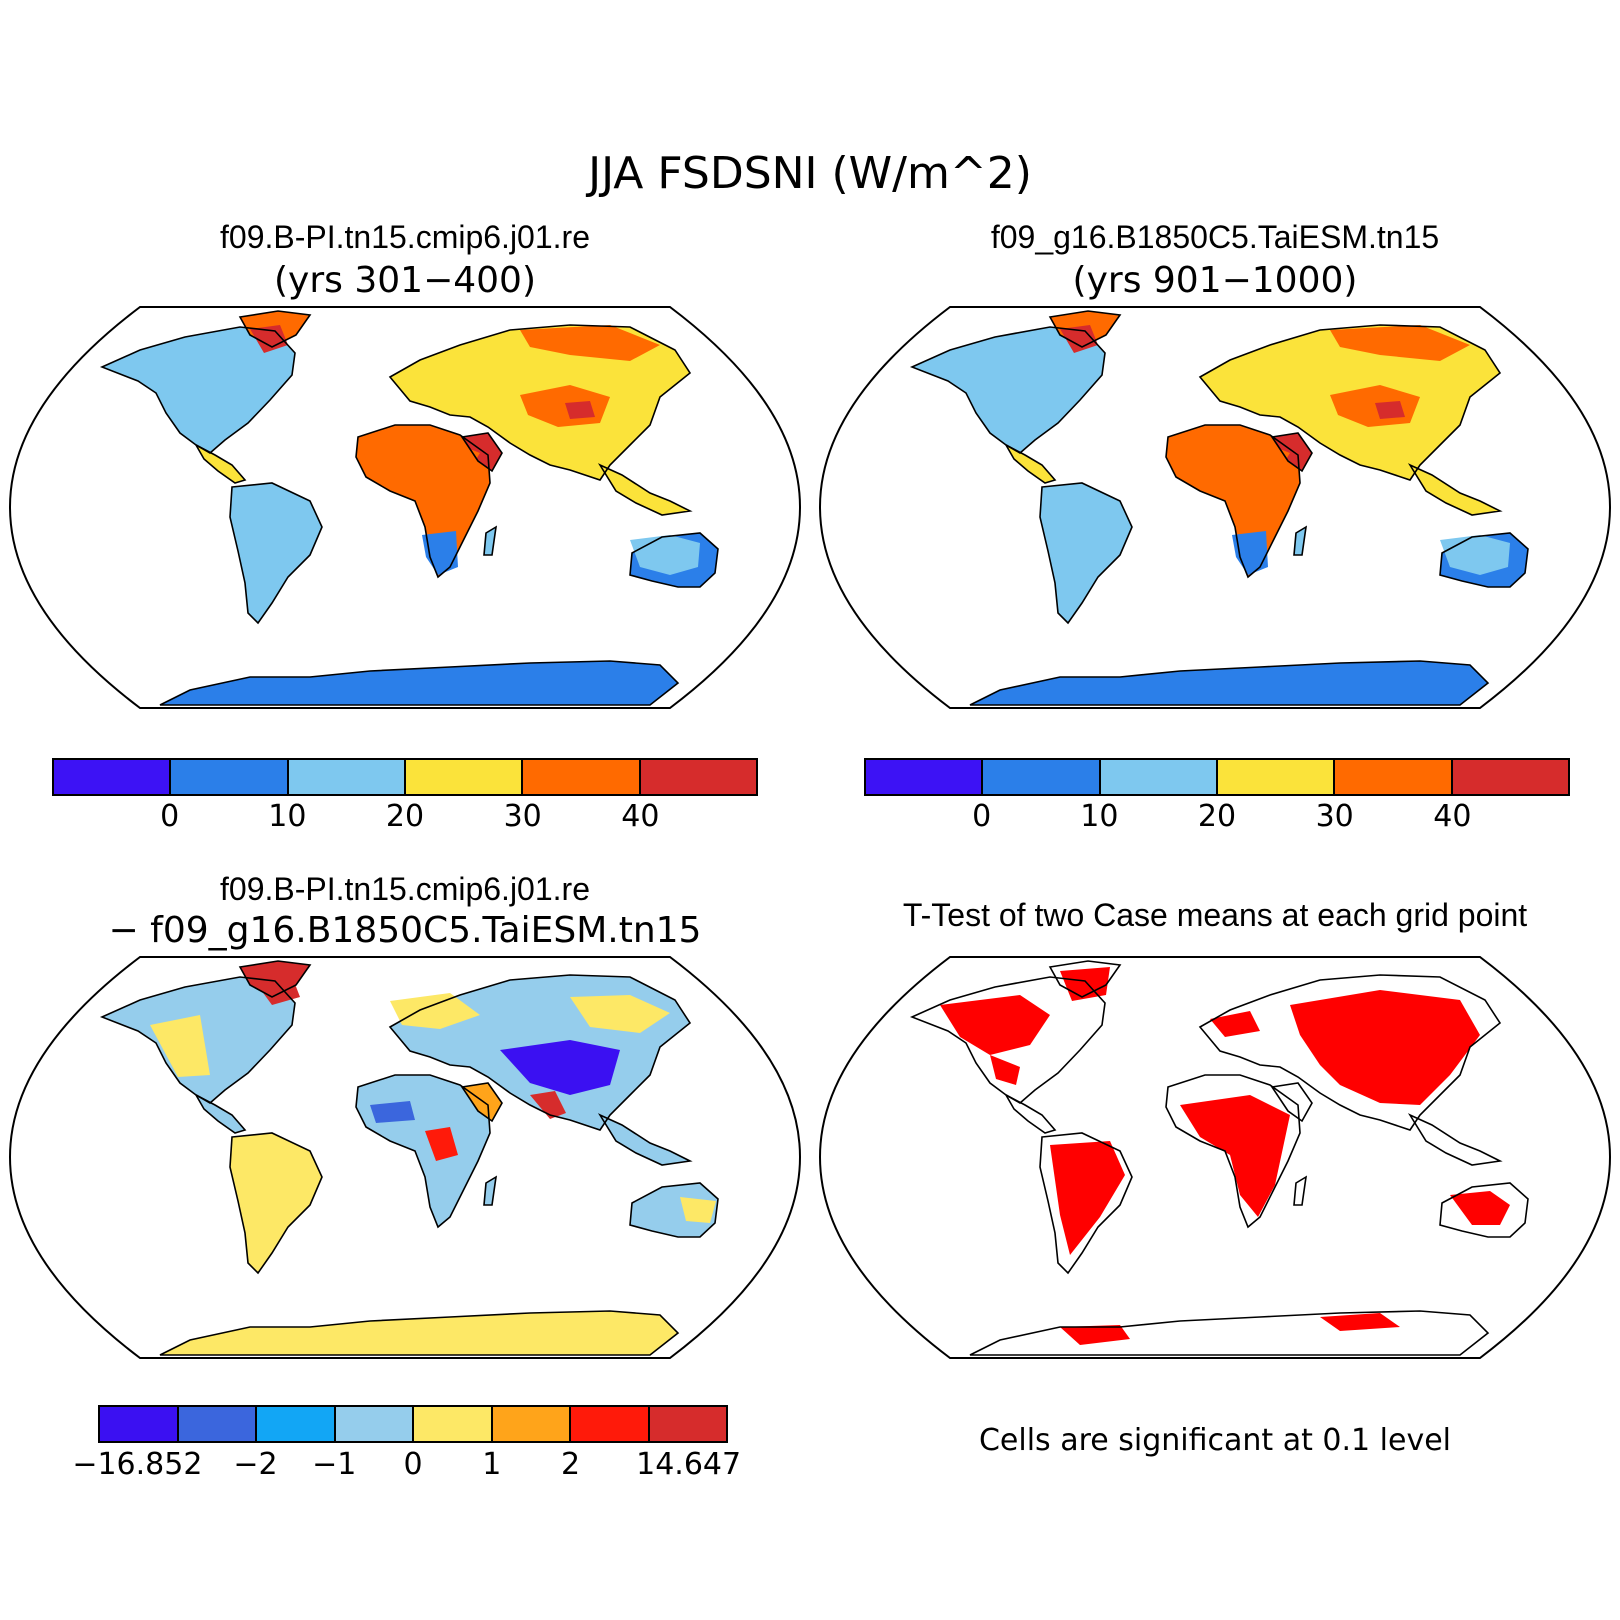 Image resolution: width=1620 pixels, height=1620 pixels. I want to click on panel3-subtitle: − f09_g16.B1850C5.TaiESM.tn15, so click(405, 930).